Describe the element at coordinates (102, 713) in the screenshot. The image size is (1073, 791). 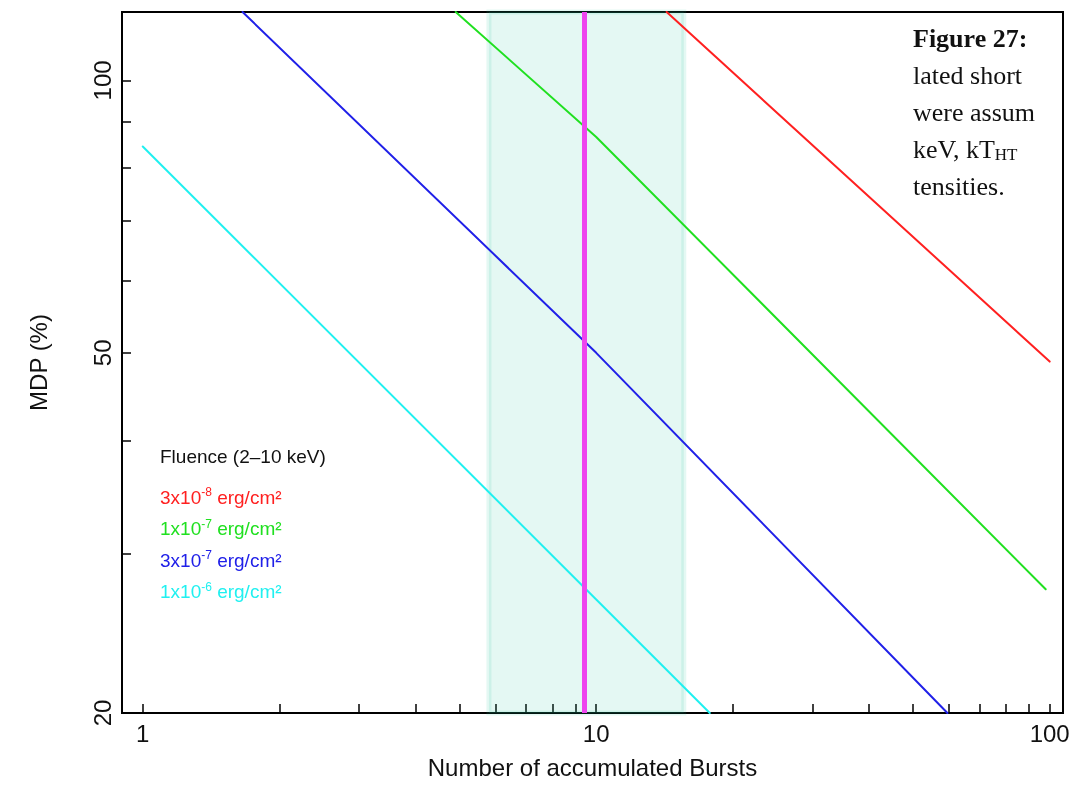
I see `y-tick-label: 20` at that location.